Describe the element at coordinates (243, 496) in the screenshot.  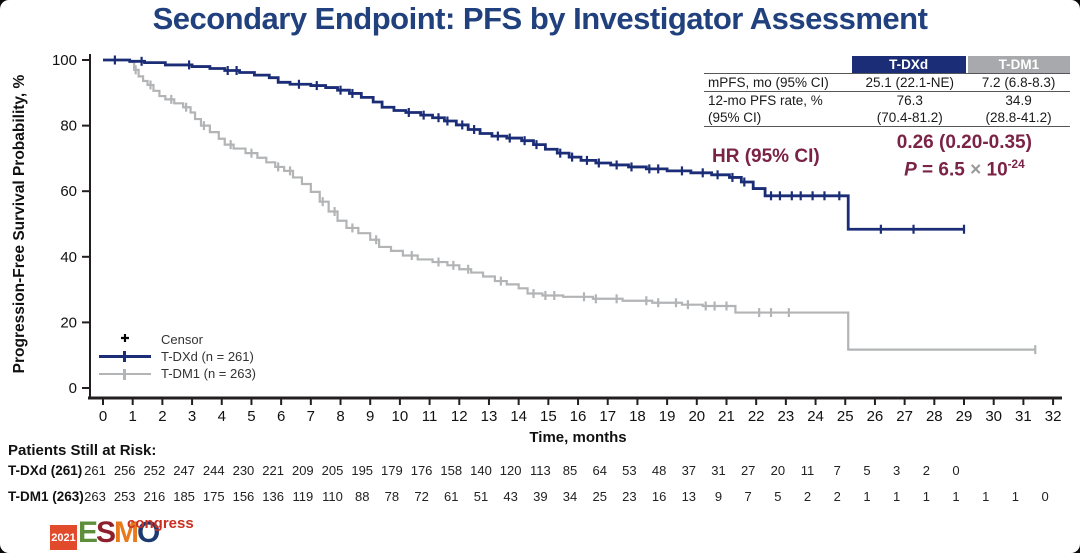
I see `at-risk-count: 156` at that location.